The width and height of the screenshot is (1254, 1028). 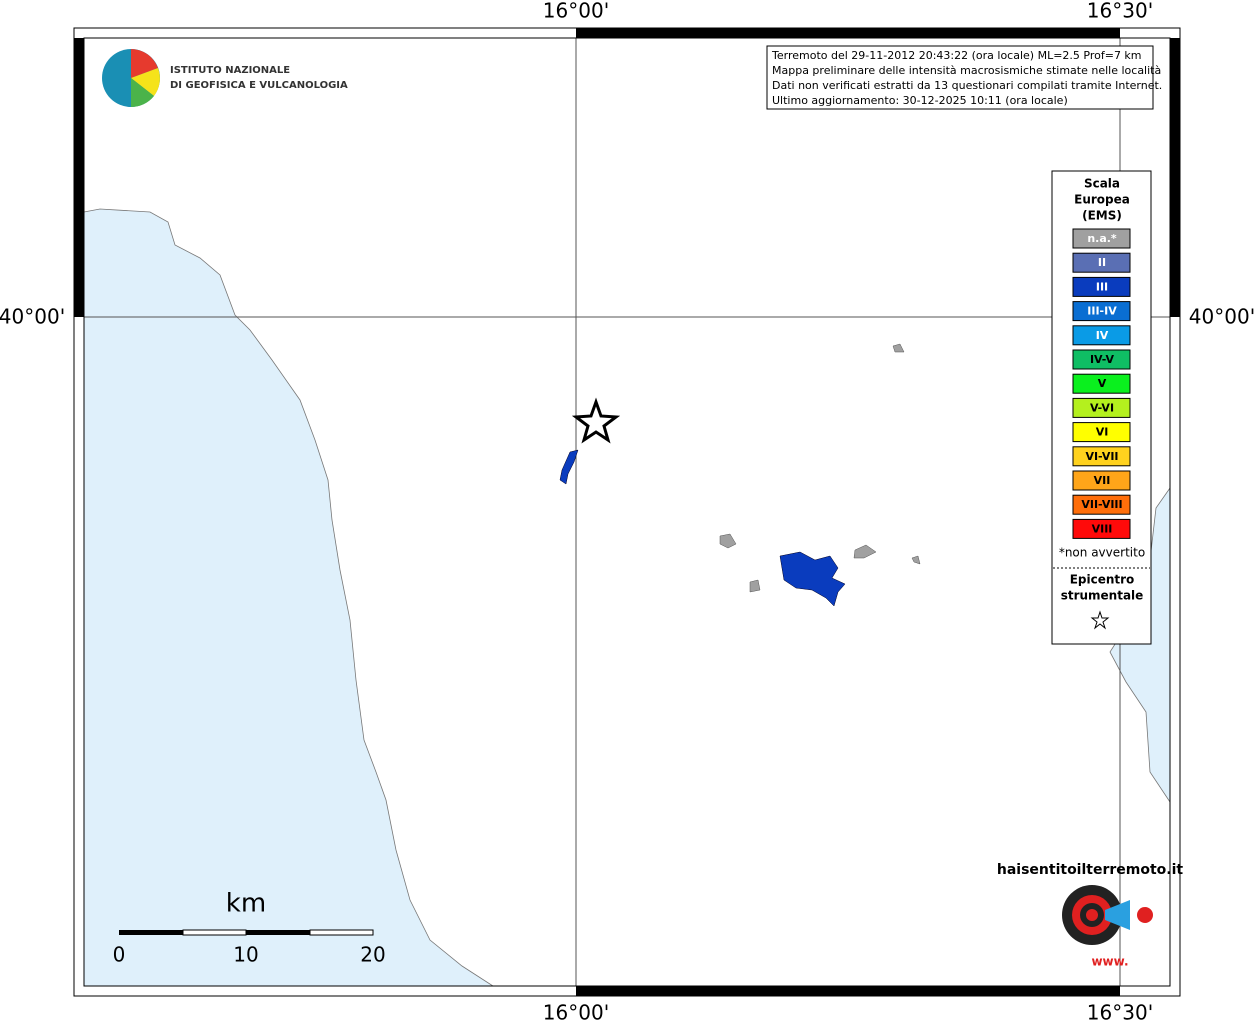 I want to click on site-name: haisentitoilterremoto.it, so click(x=1090, y=870).